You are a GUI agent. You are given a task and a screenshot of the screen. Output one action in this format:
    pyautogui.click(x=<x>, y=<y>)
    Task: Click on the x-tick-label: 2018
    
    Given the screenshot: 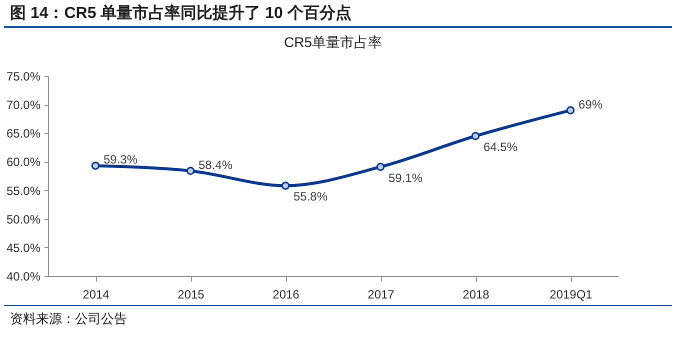 What is the action you would take?
    pyautogui.click(x=476, y=295)
    